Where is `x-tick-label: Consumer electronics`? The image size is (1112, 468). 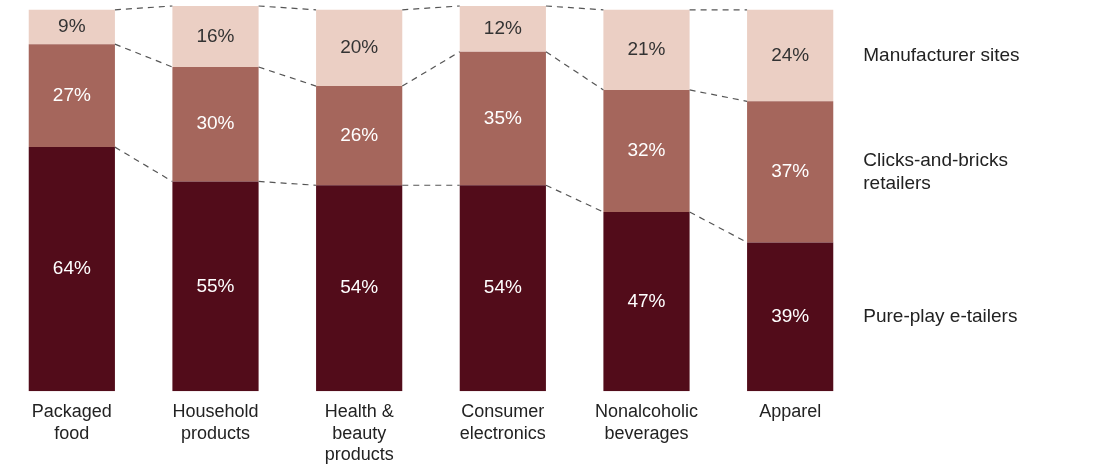 x-tick-label: Consumer electronics is located at coordinates (502, 421).